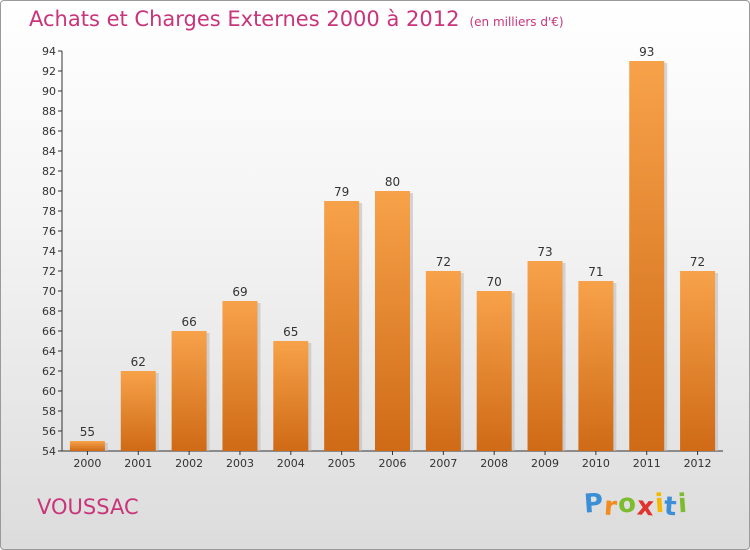 The height and width of the screenshot is (550, 750). Describe the element at coordinates (87, 432) in the screenshot. I see `value-label: 55` at that location.